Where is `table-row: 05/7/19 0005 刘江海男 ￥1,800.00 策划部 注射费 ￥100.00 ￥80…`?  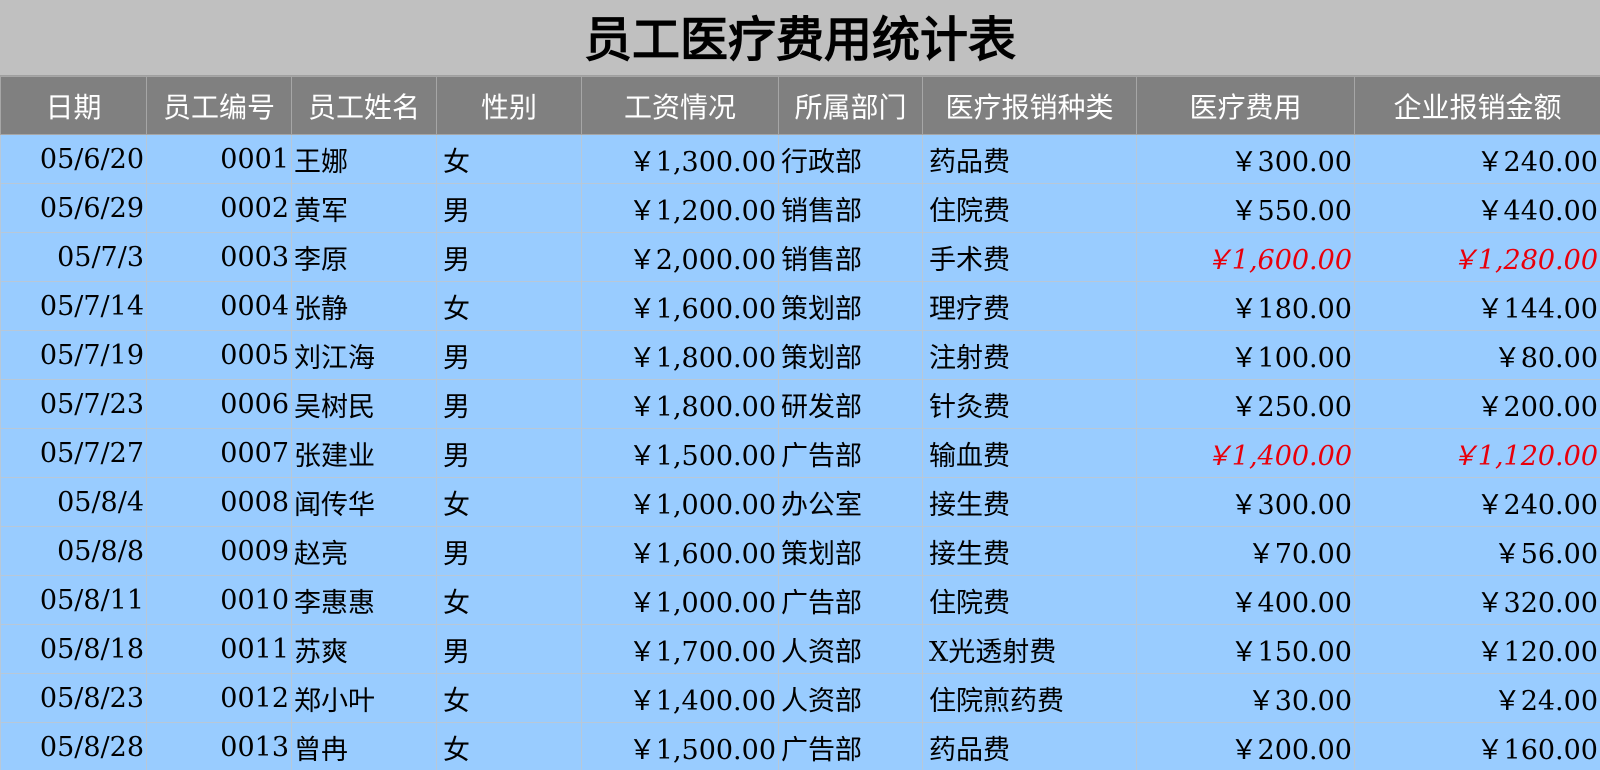 table-row: 05/7/19 0005 刘江海男 ￥1,800.00 策划部 注射费 ￥100.00 ￥80… is located at coordinates (800, 355).